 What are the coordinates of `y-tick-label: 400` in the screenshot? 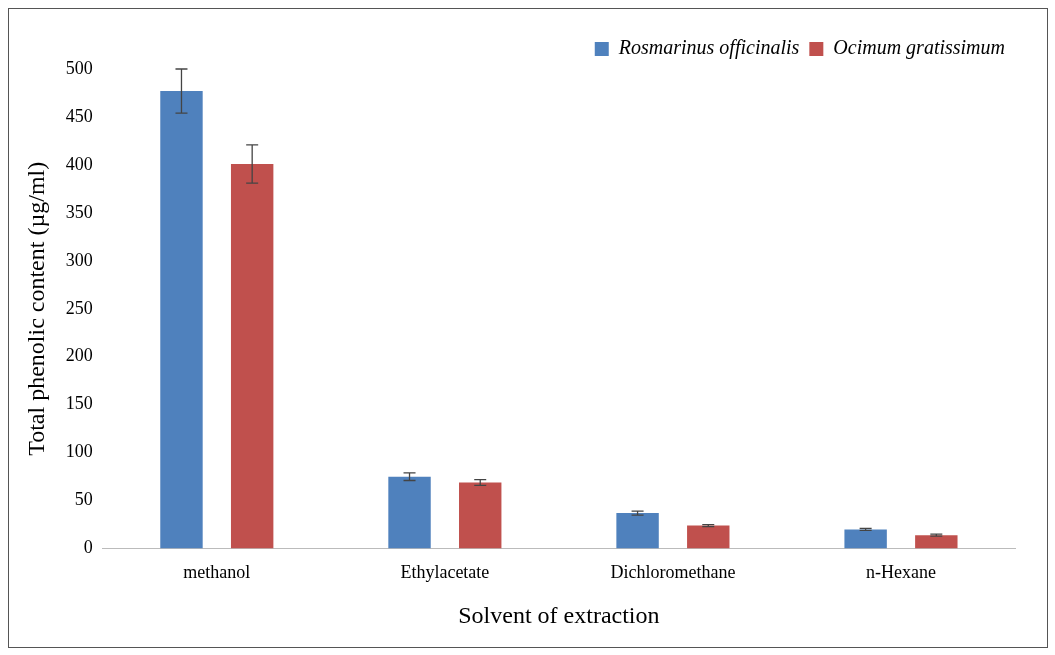 It's located at (79, 163).